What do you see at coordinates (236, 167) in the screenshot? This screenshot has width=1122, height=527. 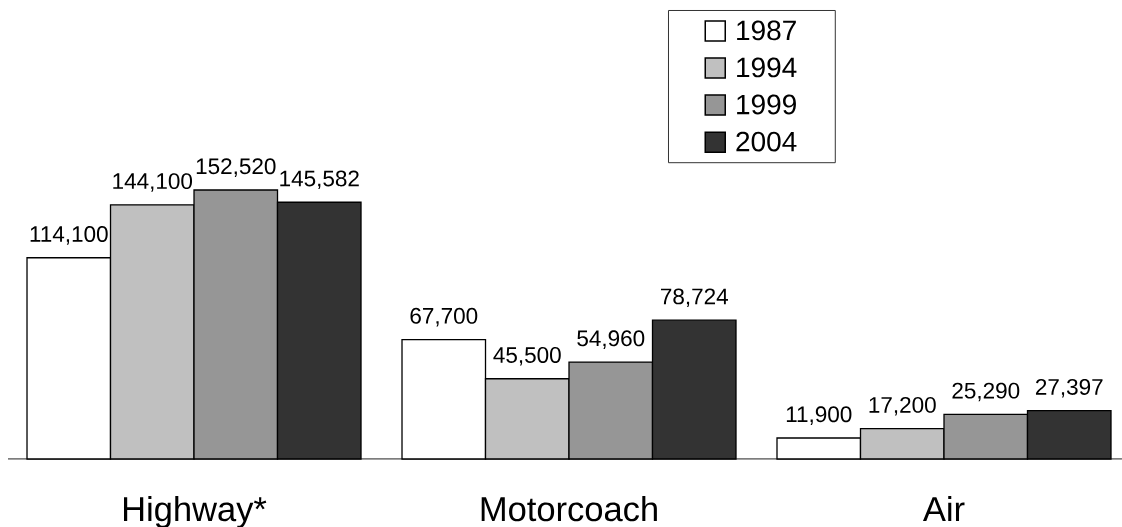 I see `data-label: 152,520` at bounding box center [236, 167].